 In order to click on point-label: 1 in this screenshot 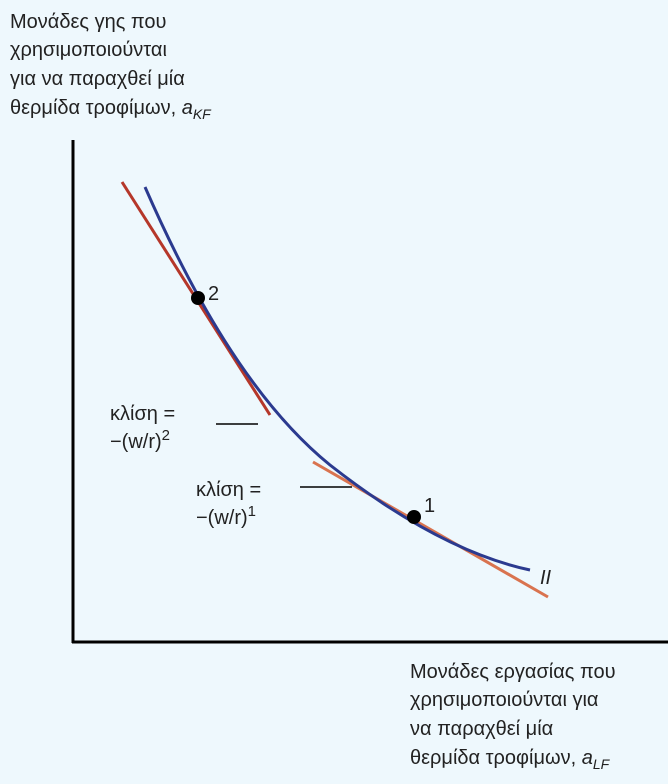, I will do `click(429, 506)`.